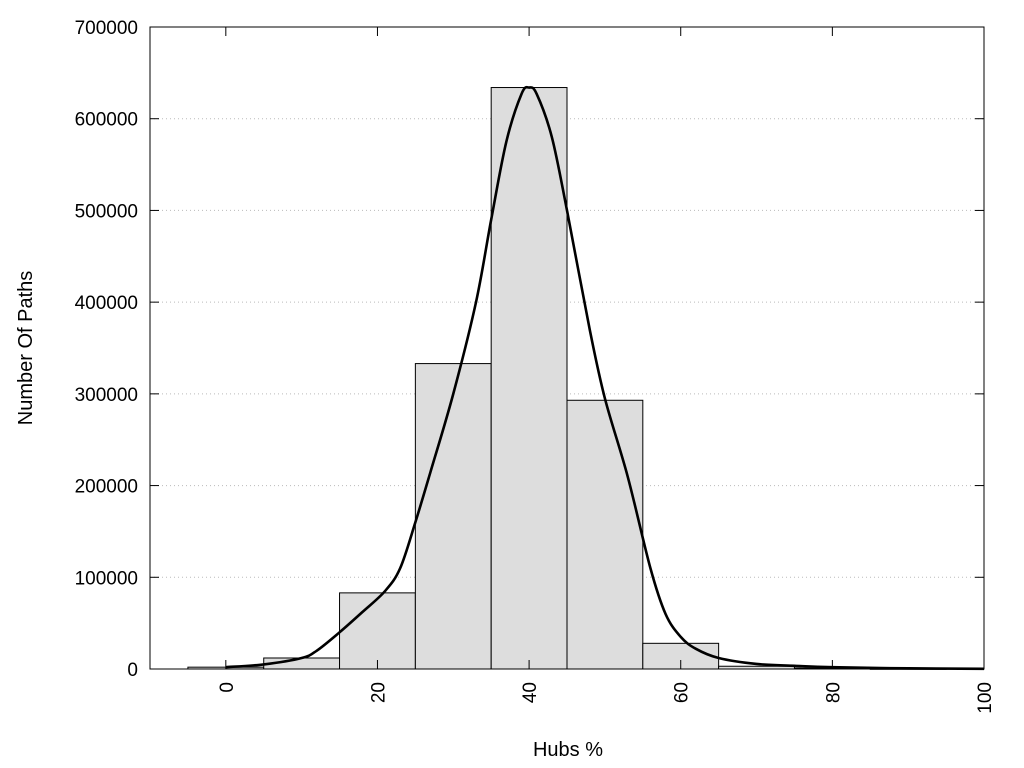 The width and height of the screenshot is (1024, 768). What do you see at coordinates (106, 395) in the screenshot?
I see `y-tick-label: 300000` at bounding box center [106, 395].